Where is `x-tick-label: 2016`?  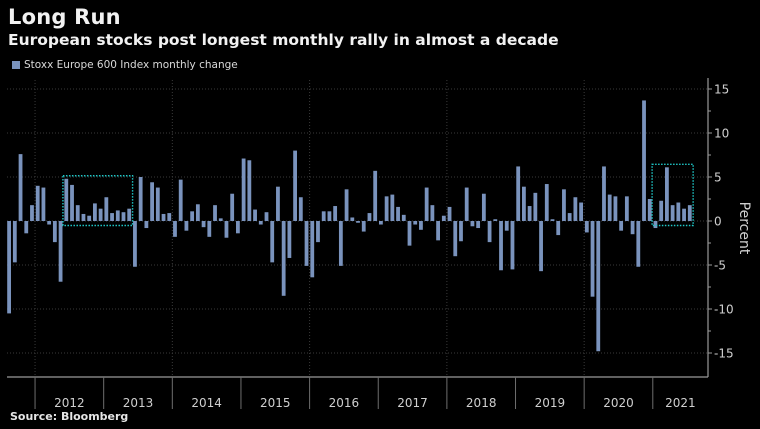
x-tick-label: 2016 is located at coordinates (344, 403).